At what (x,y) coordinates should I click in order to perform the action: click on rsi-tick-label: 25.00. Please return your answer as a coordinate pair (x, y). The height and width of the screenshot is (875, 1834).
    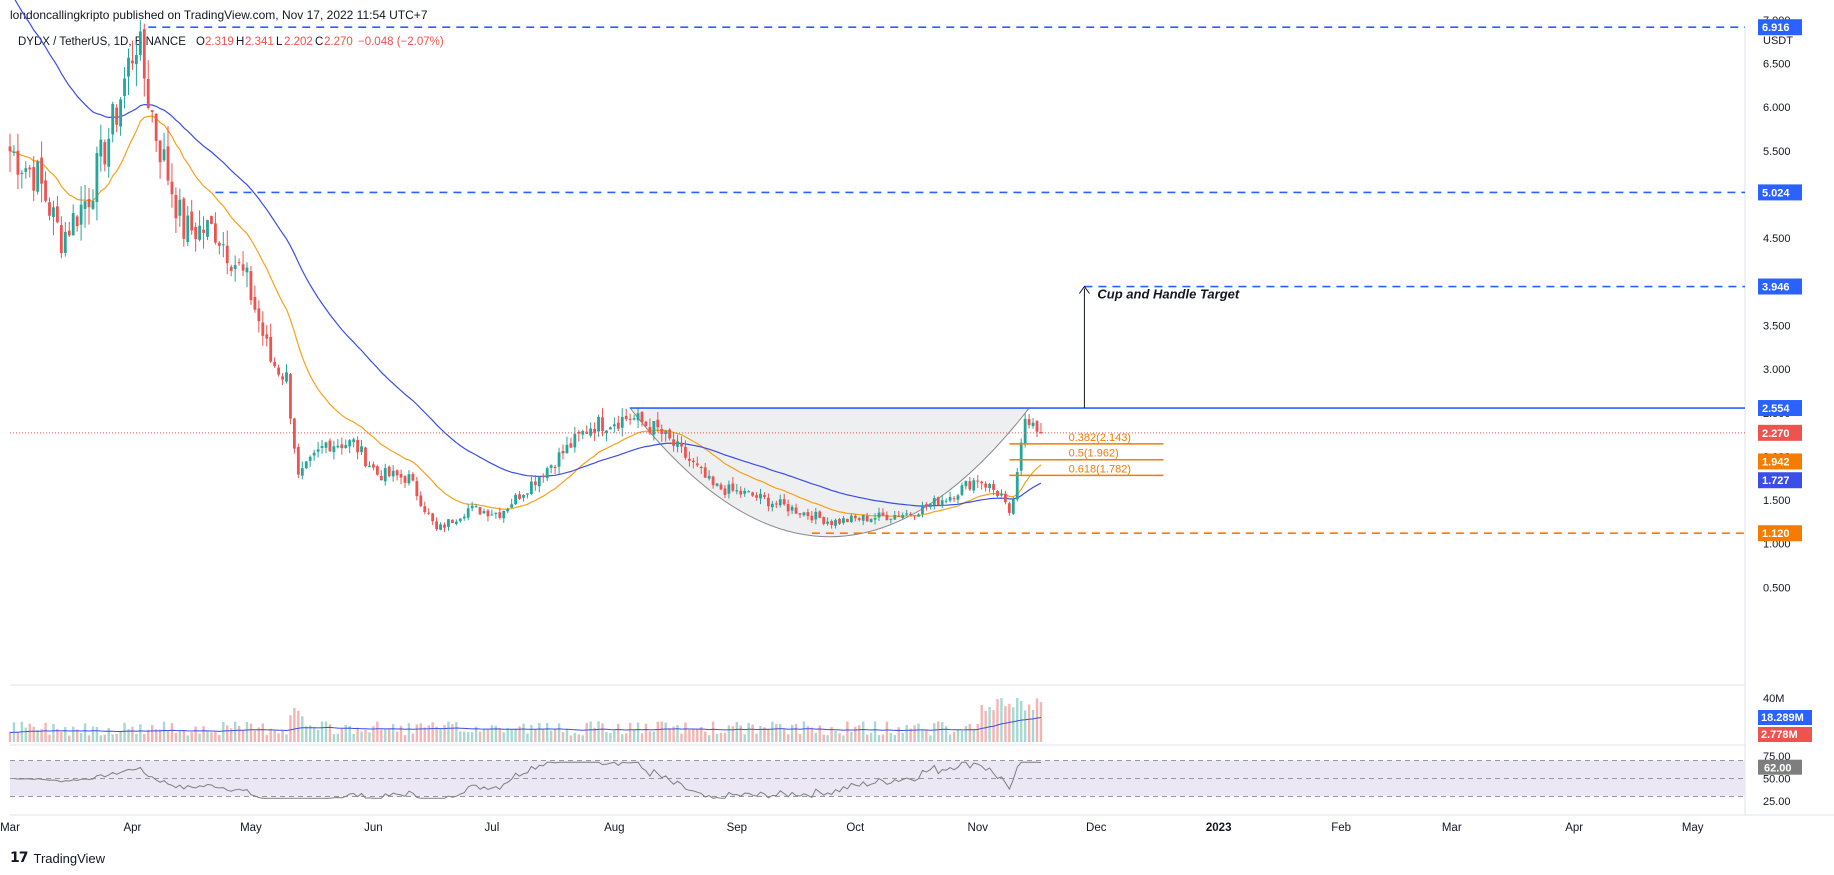
    Looking at the image, I should click on (1777, 802).